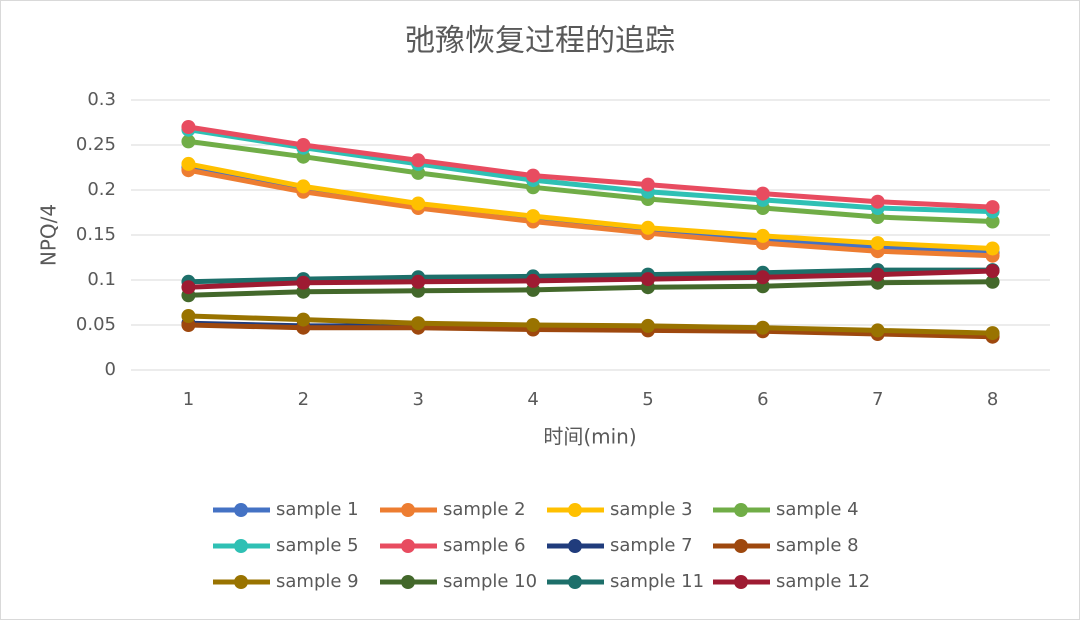 The width and height of the screenshot is (1080, 620). What do you see at coordinates (317, 509) in the screenshot?
I see `legend-label: sample 1` at bounding box center [317, 509].